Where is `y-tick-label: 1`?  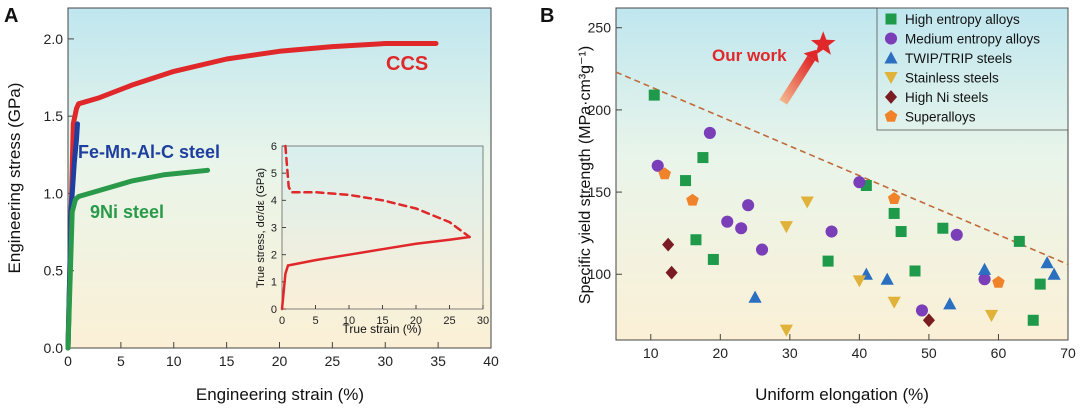
y-tick-label: 1 is located at coordinates (274, 283).